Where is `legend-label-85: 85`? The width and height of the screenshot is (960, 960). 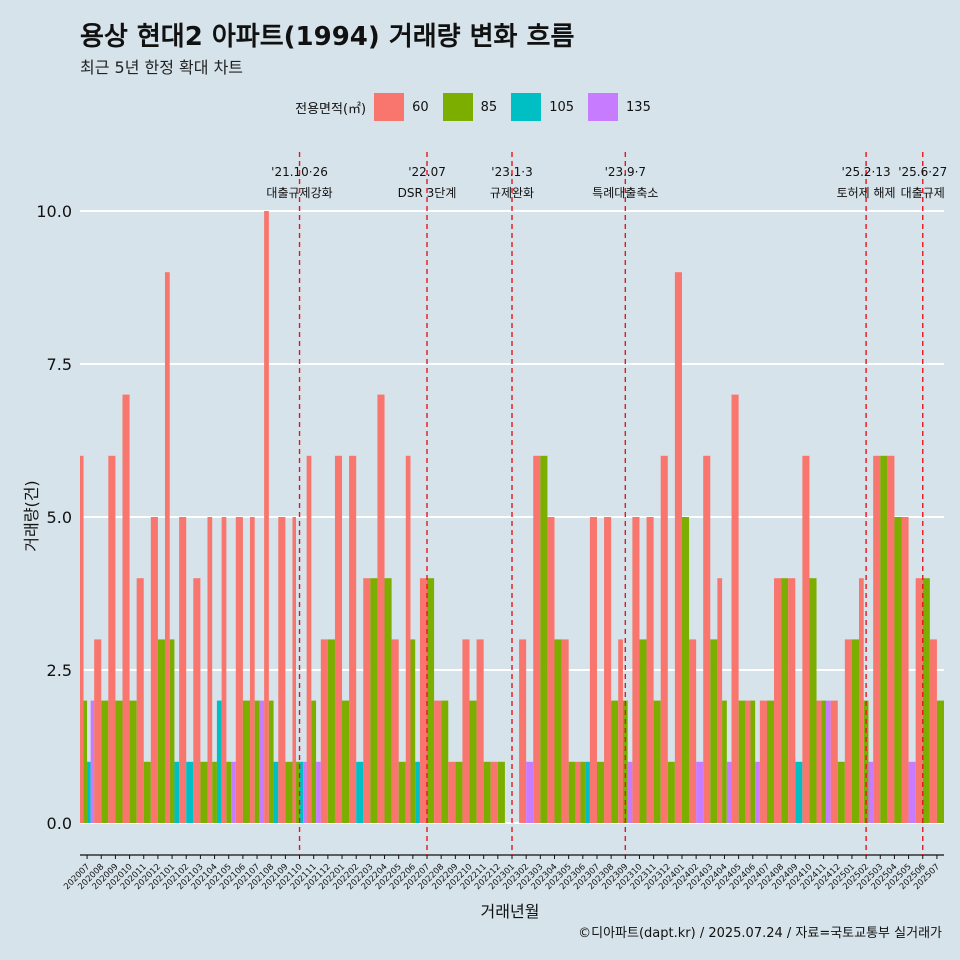
legend-label-85: 85 is located at coordinates (489, 107).